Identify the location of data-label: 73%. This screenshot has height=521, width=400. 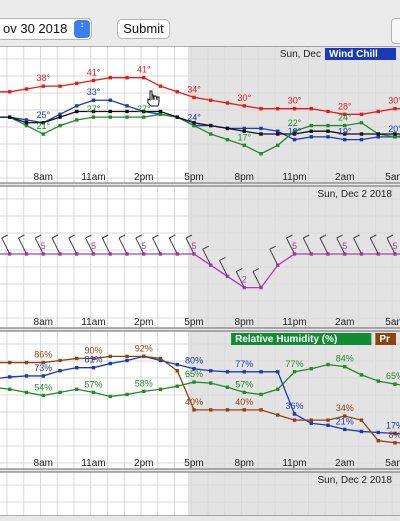
(43, 368).